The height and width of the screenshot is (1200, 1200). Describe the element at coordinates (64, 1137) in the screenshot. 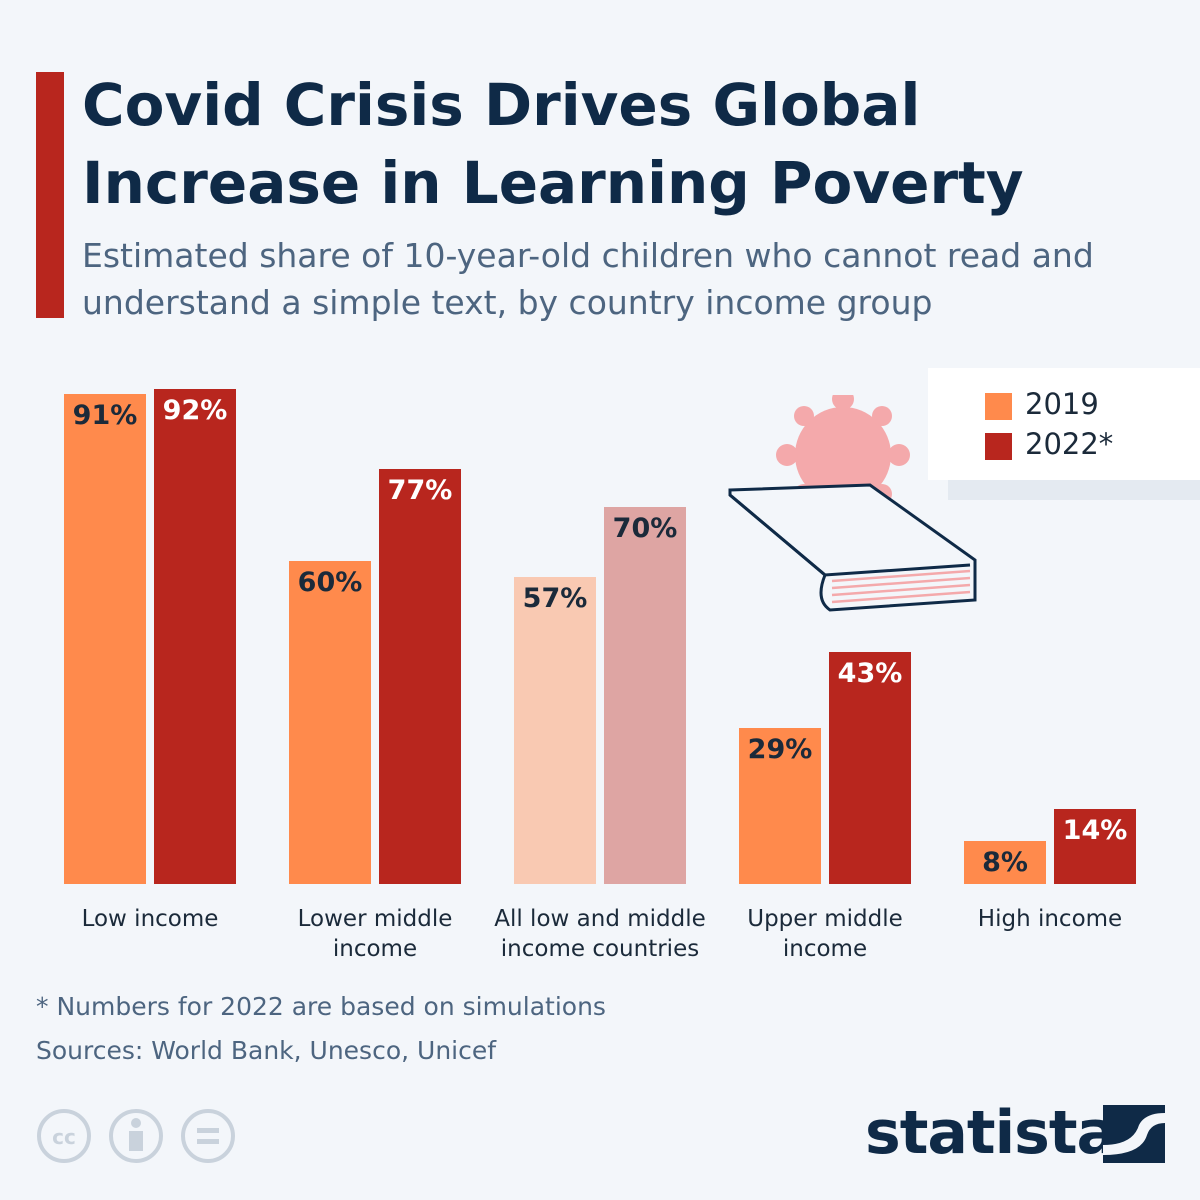

I see `svg-text: cc` at that location.